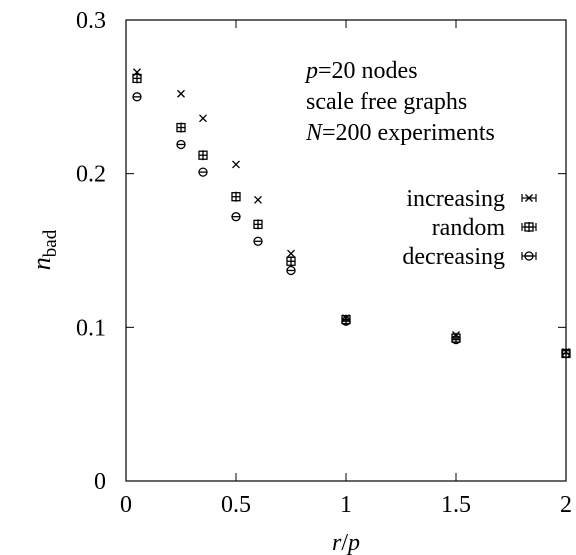 Image resolution: width=576 pixels, height=555 pixels. I want to click on annotation-line: p=20 nodes, so click(361, 71).